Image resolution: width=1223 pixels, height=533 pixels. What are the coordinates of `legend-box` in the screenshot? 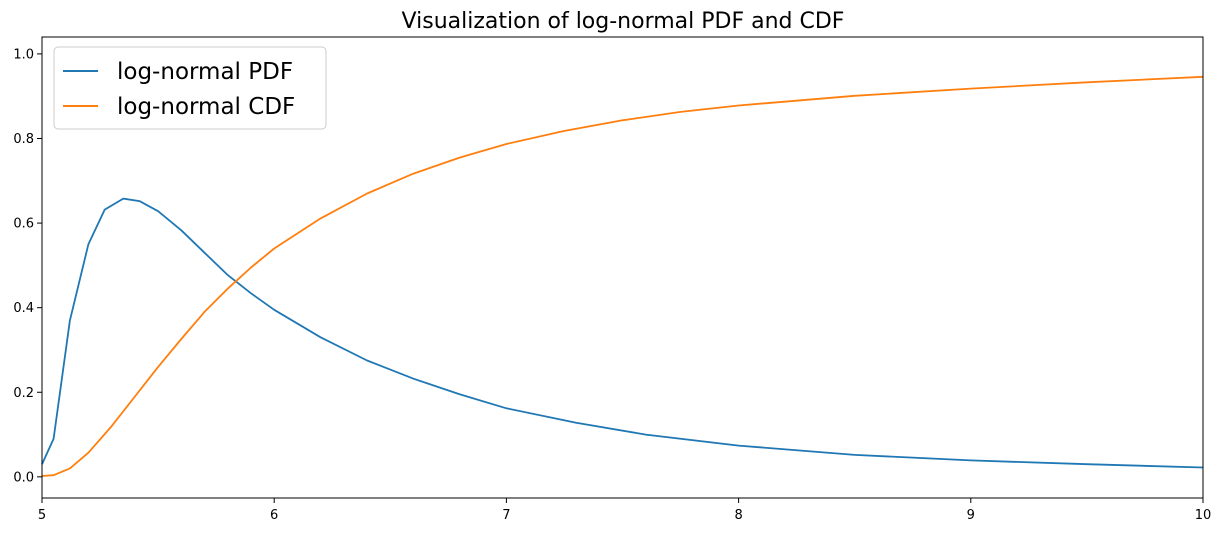 It's located at (190, 88).